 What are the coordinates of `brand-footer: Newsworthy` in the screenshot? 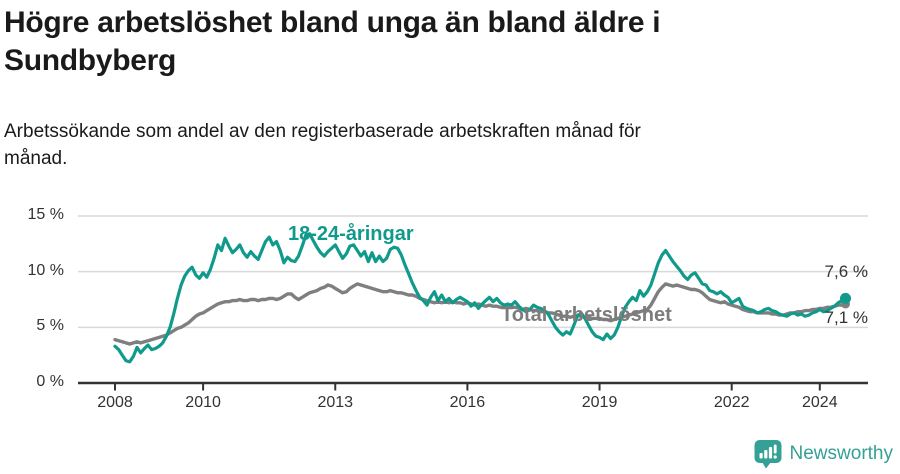 It's located at (823, 454).